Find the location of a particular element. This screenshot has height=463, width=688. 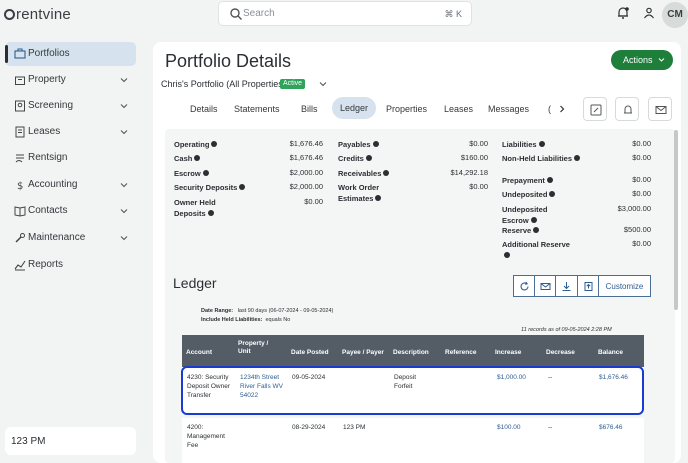

company-switcher: 123 PM is located at coordinates (70, 441).